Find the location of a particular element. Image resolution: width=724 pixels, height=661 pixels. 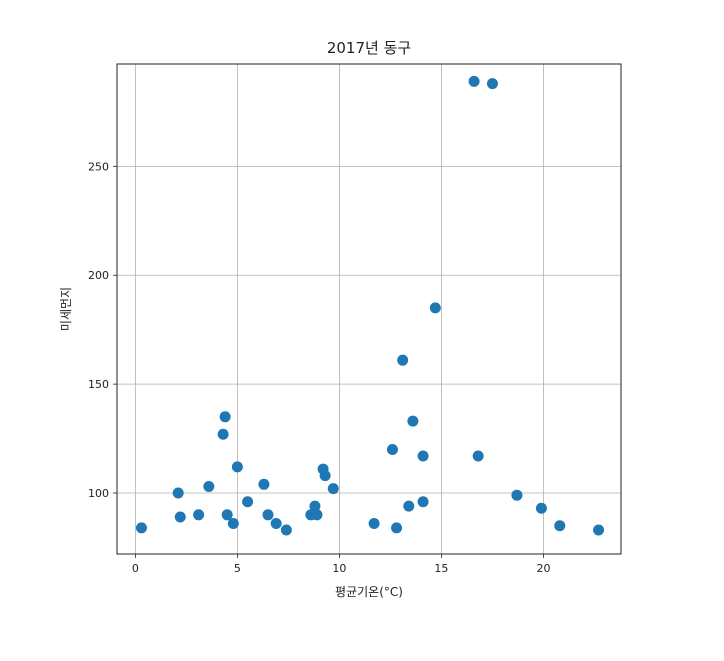

y-tick-label: 100 is located at coordinates (98, 493).